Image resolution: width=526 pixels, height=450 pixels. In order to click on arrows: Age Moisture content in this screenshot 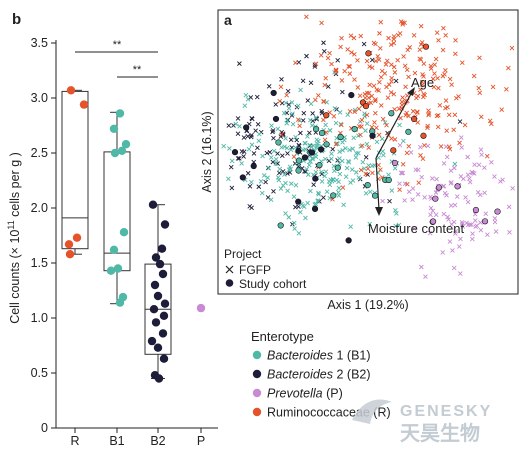, I will do `click(416, 155)`.